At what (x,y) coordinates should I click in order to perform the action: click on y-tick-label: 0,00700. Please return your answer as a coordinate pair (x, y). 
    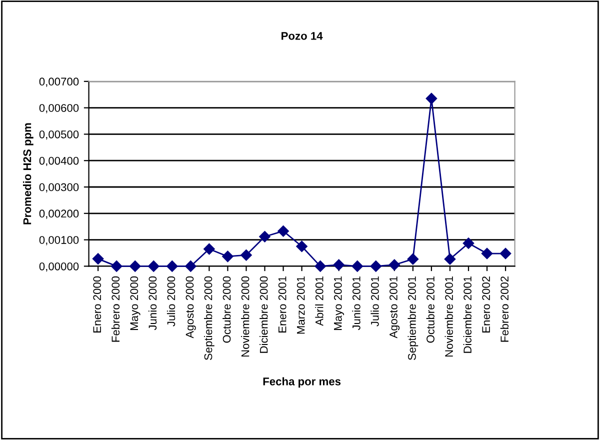
    Looking at the image, I should click on (59, 82).